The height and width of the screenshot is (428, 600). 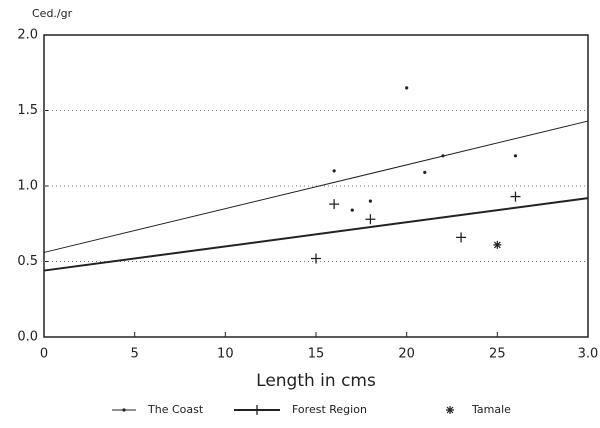 What do you see at coordinates (316, 354) in the screenshot?
I see `x-tick-label: 15` at bounding box center [316, 354].